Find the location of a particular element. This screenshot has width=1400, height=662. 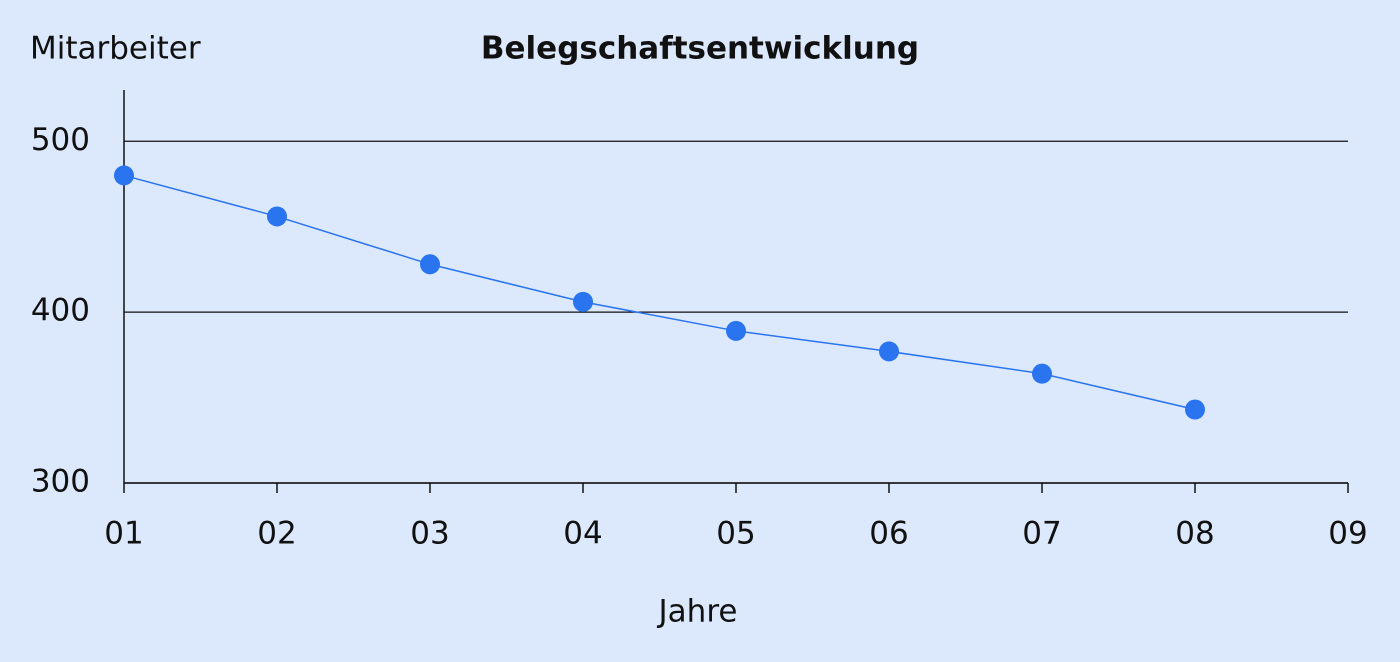

x-tick-label: 05 is located at coordinates (735, 534).